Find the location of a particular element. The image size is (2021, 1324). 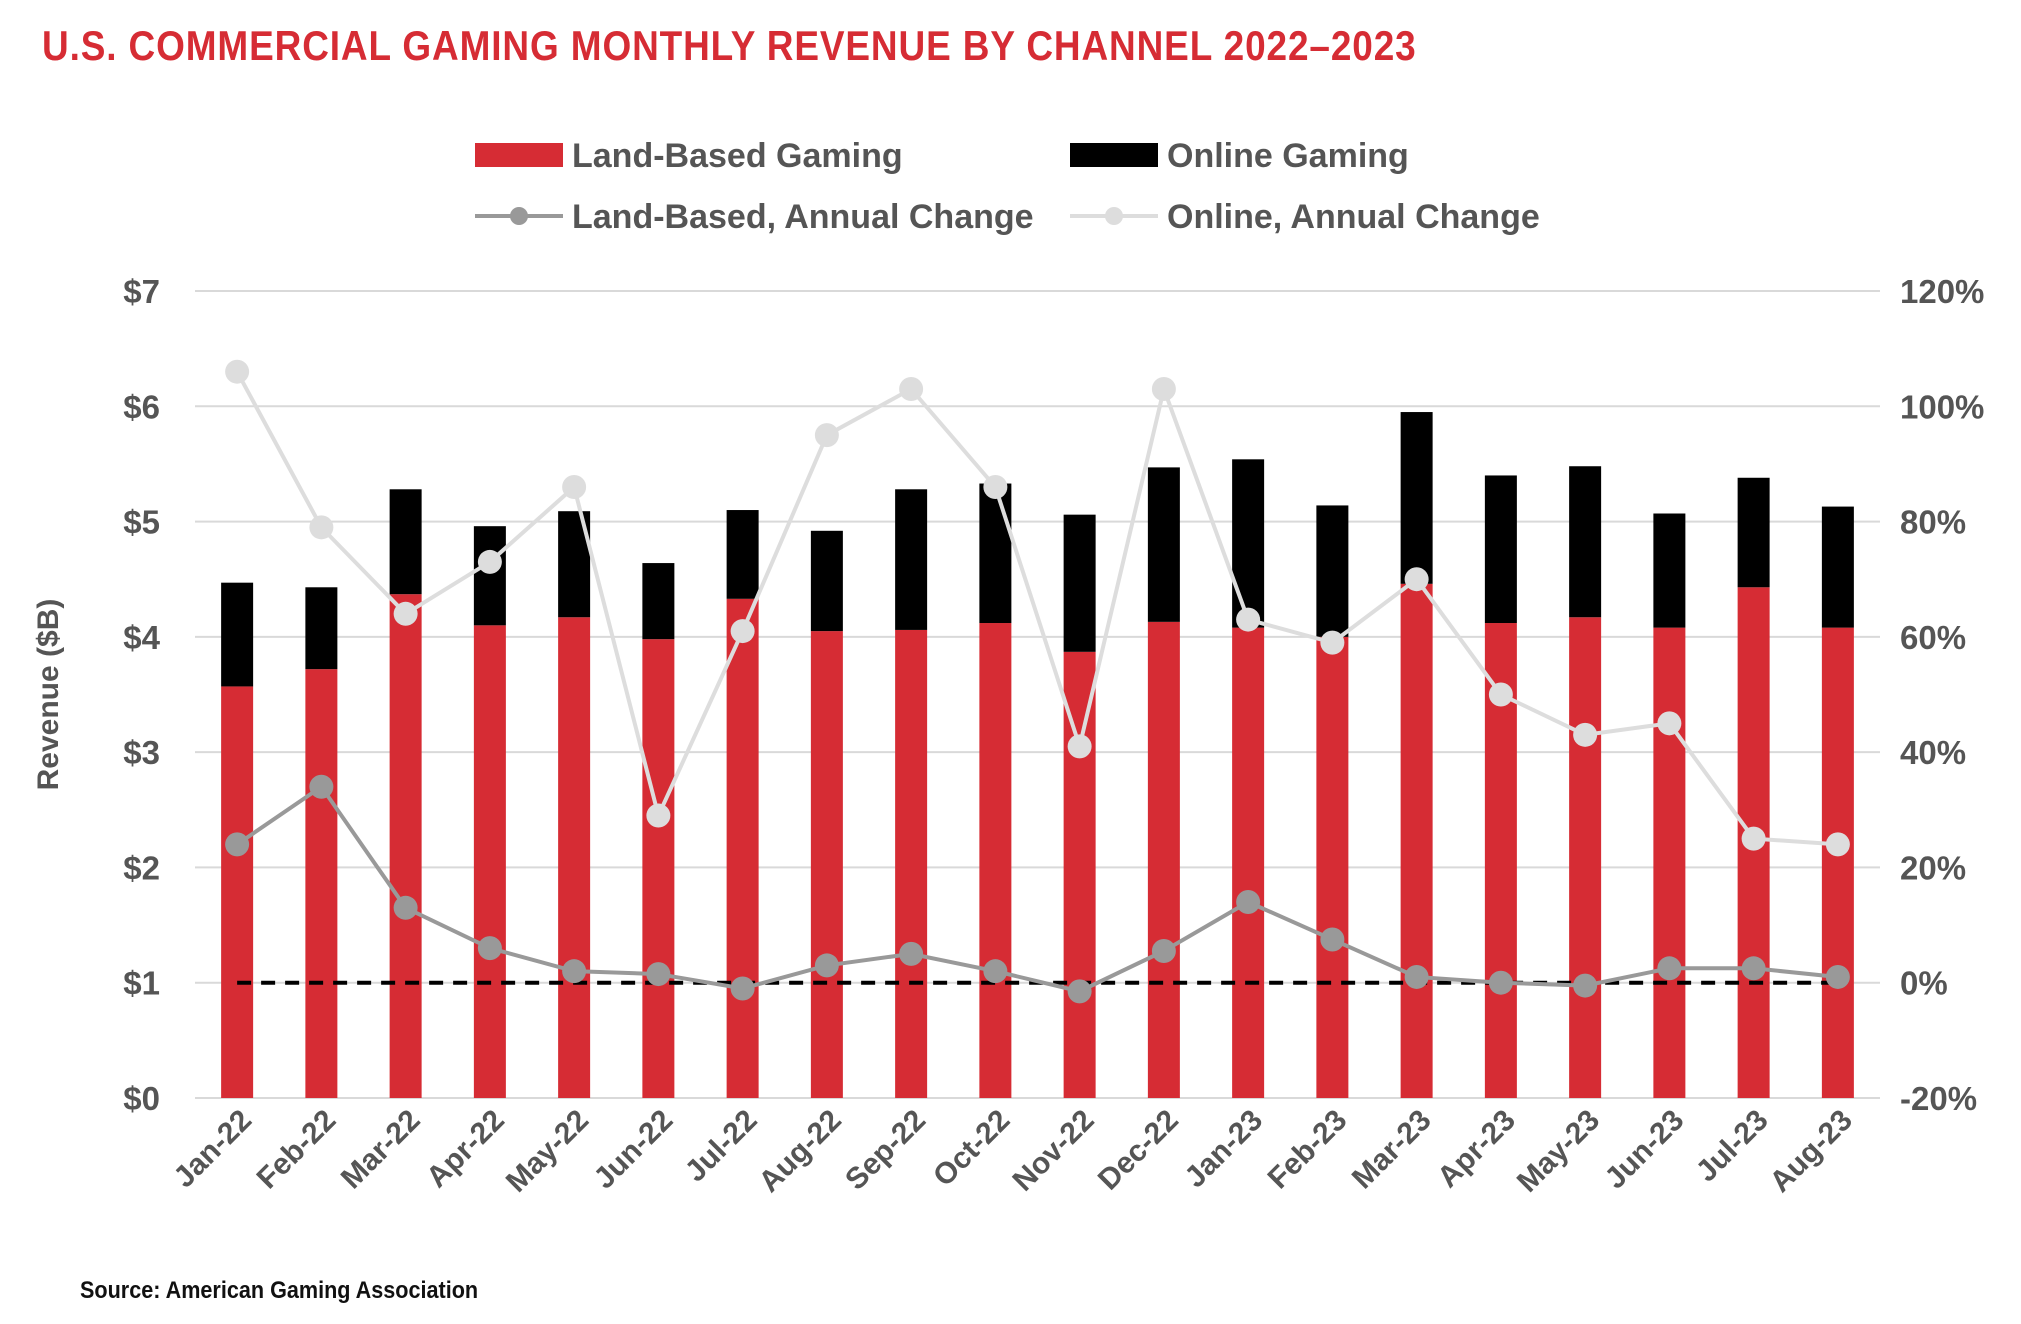

y2-tick-label: 120% is located at coordinates (1942, 291).